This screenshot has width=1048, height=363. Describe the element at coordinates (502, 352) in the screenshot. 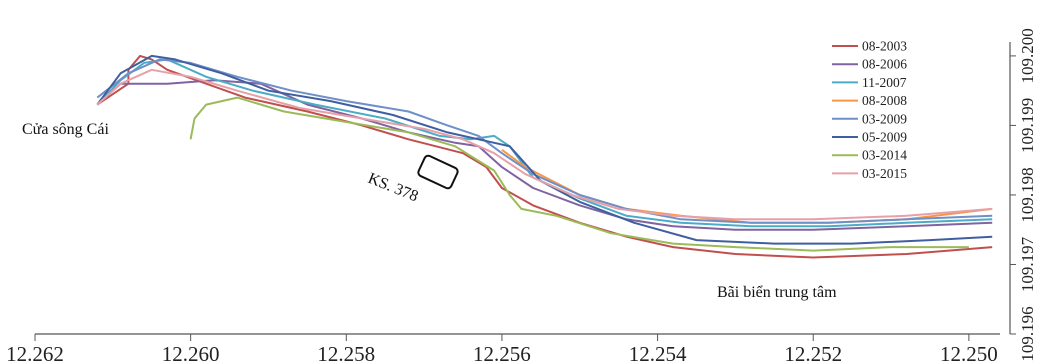

I see `x-tick-label: 12.256` at that location.